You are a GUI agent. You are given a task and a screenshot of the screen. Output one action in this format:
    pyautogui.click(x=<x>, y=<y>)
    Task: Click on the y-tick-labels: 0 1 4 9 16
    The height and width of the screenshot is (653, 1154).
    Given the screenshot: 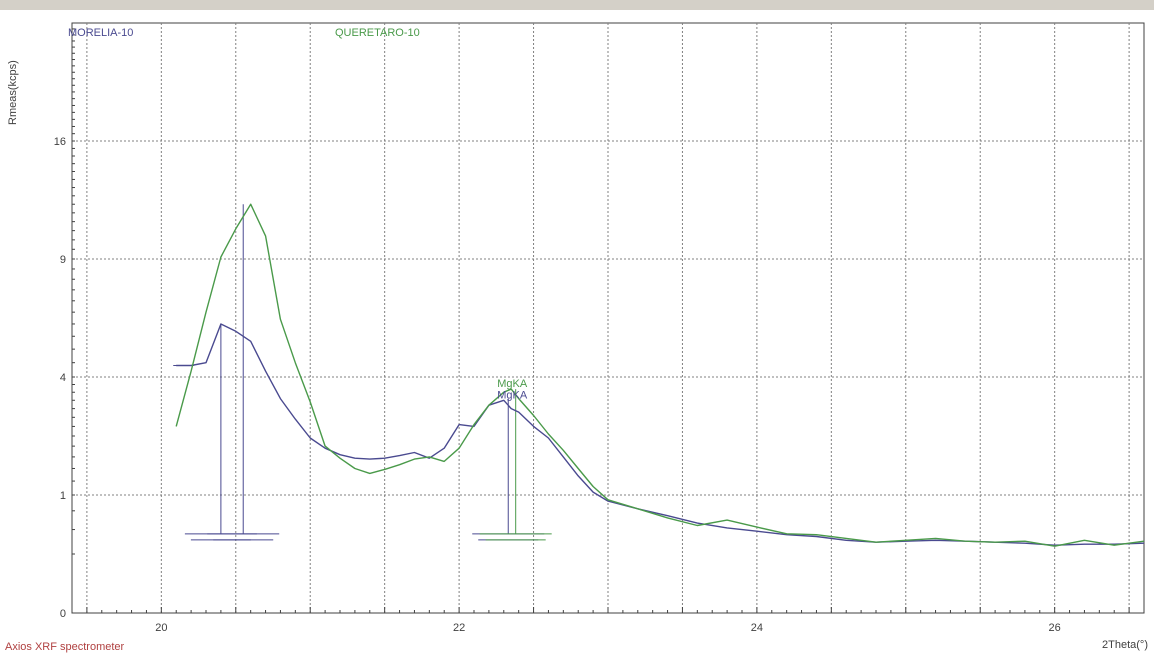 What is the action you would take?
    pyautogui.click(x=60, y=378)
    